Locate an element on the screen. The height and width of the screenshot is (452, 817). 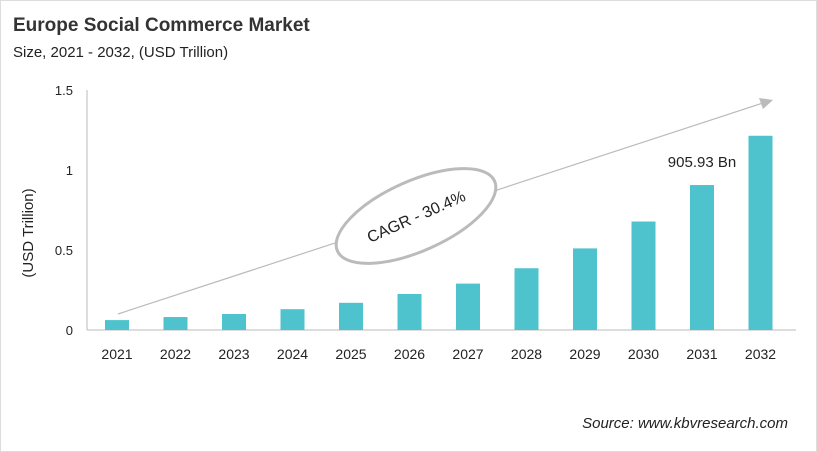
y-tick-label: 1 is located at coordinates (69, 170).